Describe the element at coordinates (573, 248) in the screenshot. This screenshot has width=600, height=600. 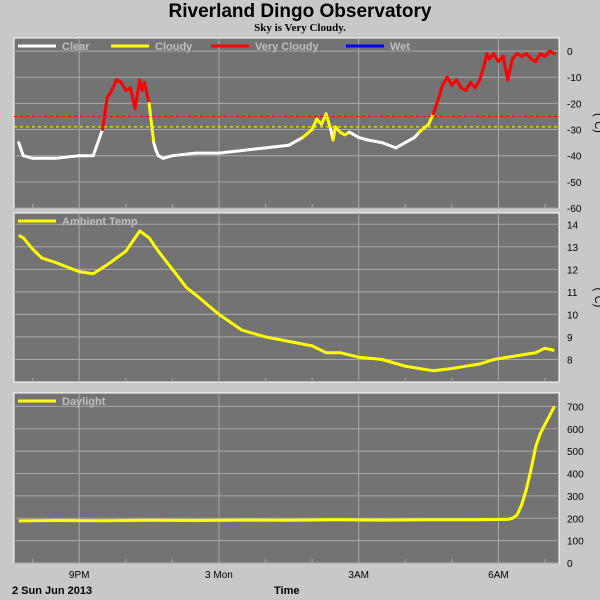
I see `y-tick-label: 13` at that location.